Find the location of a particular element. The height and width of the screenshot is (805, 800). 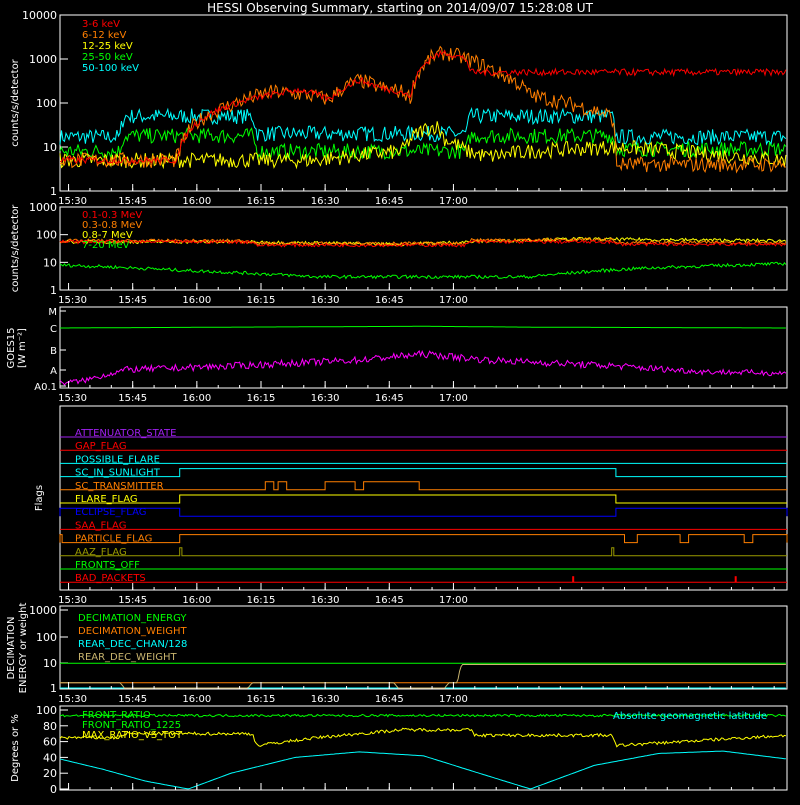

panel-decimation-ylabel-1: DECIMATION is located at coordinates (11, 647).